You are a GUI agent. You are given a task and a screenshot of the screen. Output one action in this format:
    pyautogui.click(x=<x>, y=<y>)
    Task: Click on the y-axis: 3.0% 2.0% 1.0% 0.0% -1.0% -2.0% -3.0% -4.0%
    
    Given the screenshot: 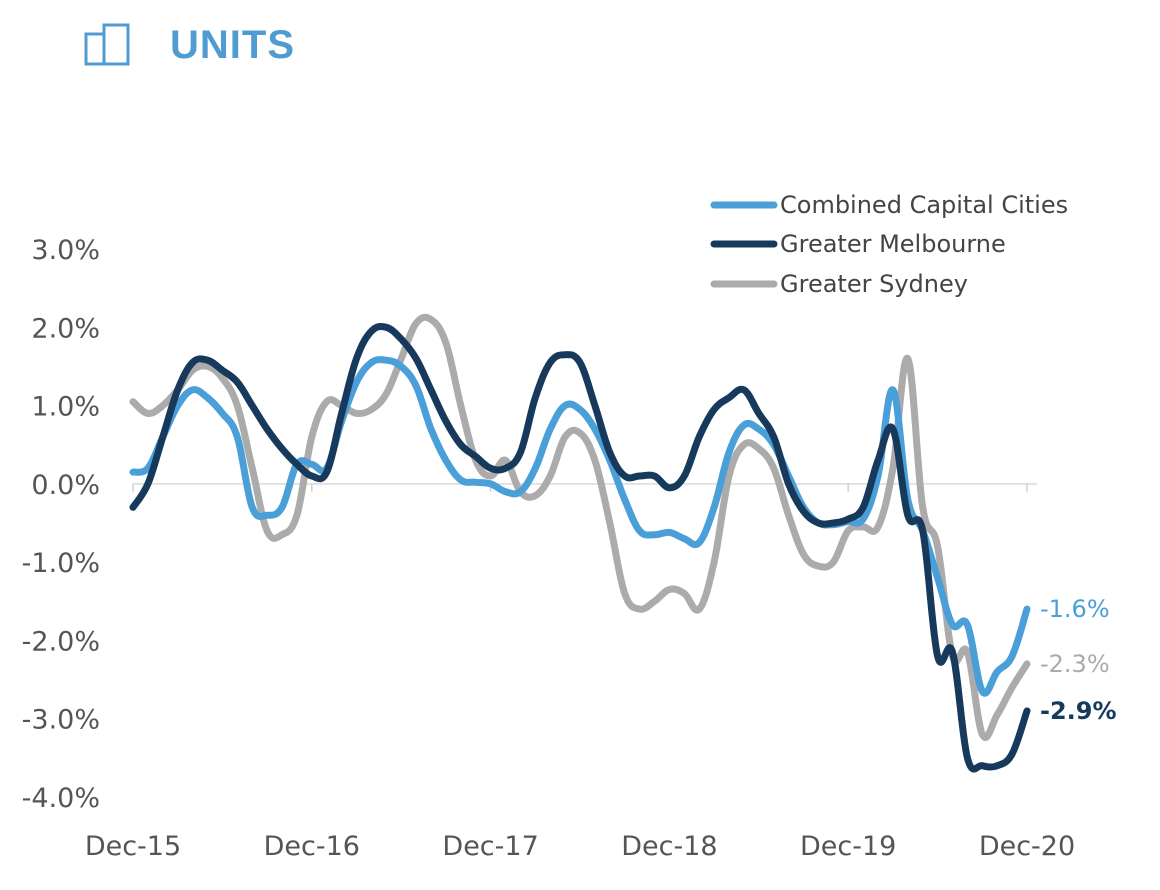 What is the action you would take?
    pyautogui.click(x=61, y=524)
    